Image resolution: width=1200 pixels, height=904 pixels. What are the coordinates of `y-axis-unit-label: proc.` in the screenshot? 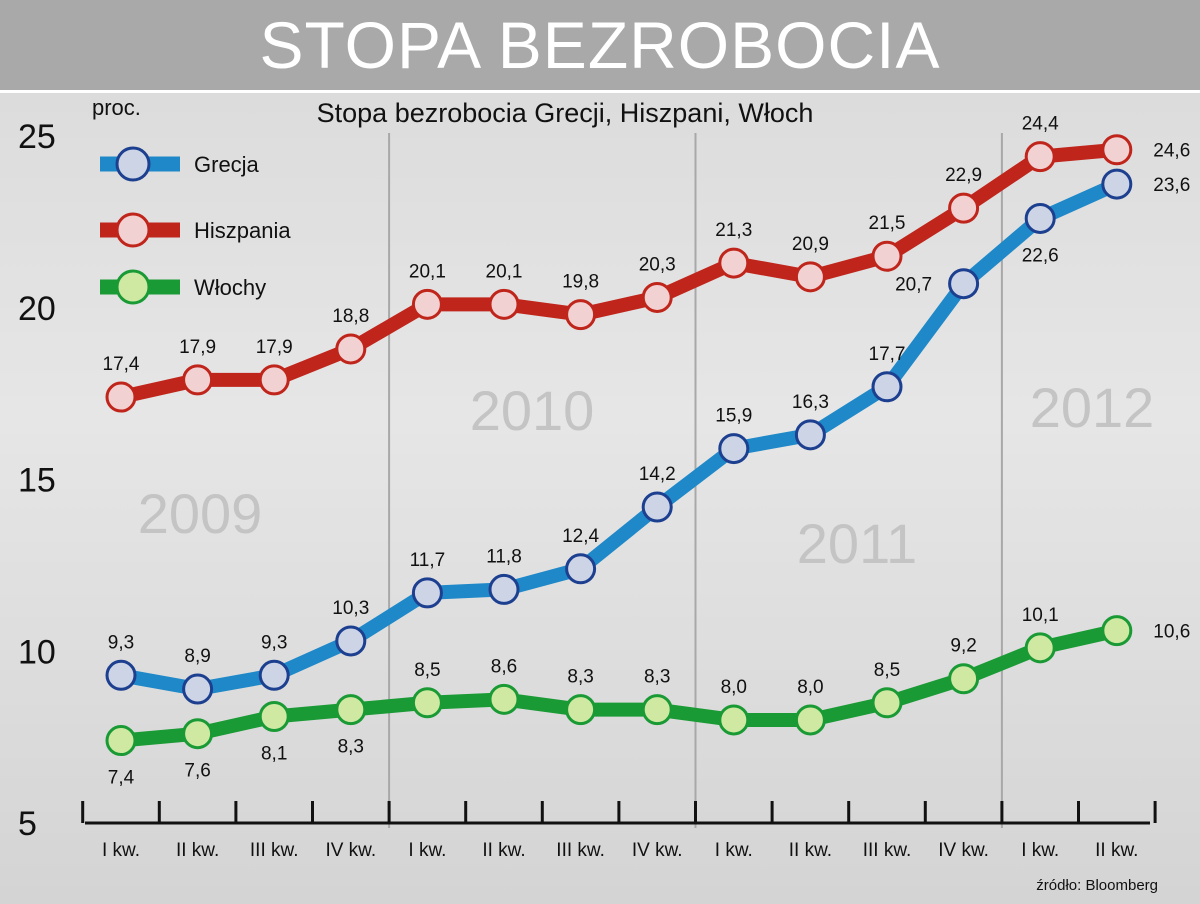 It's located at (116, 107).